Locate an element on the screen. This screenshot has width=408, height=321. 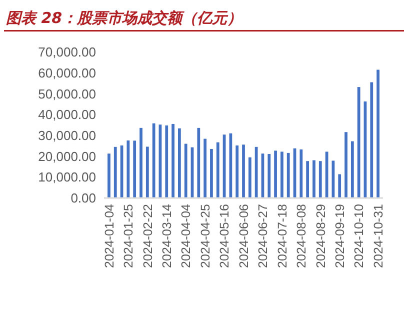
x-tick-label: 2024-01-04 is located at coordinates (109, 236).